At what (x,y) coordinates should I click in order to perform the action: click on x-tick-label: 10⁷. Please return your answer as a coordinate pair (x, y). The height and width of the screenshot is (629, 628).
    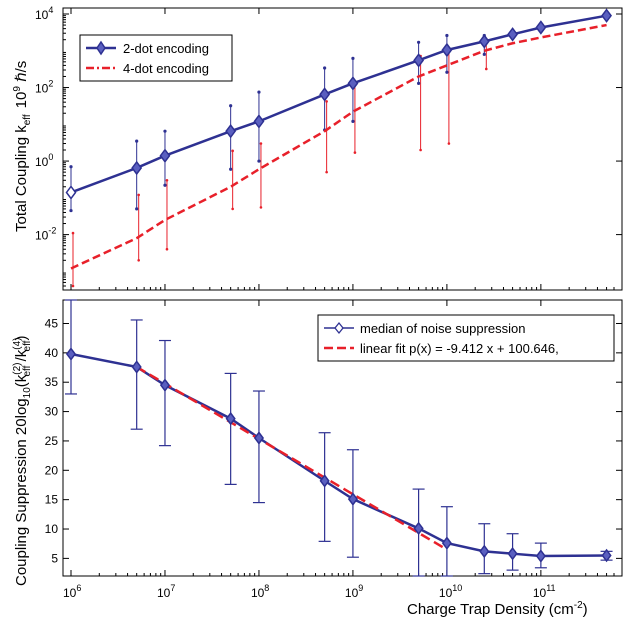
    Looking at the image, I should click on (166, 591).